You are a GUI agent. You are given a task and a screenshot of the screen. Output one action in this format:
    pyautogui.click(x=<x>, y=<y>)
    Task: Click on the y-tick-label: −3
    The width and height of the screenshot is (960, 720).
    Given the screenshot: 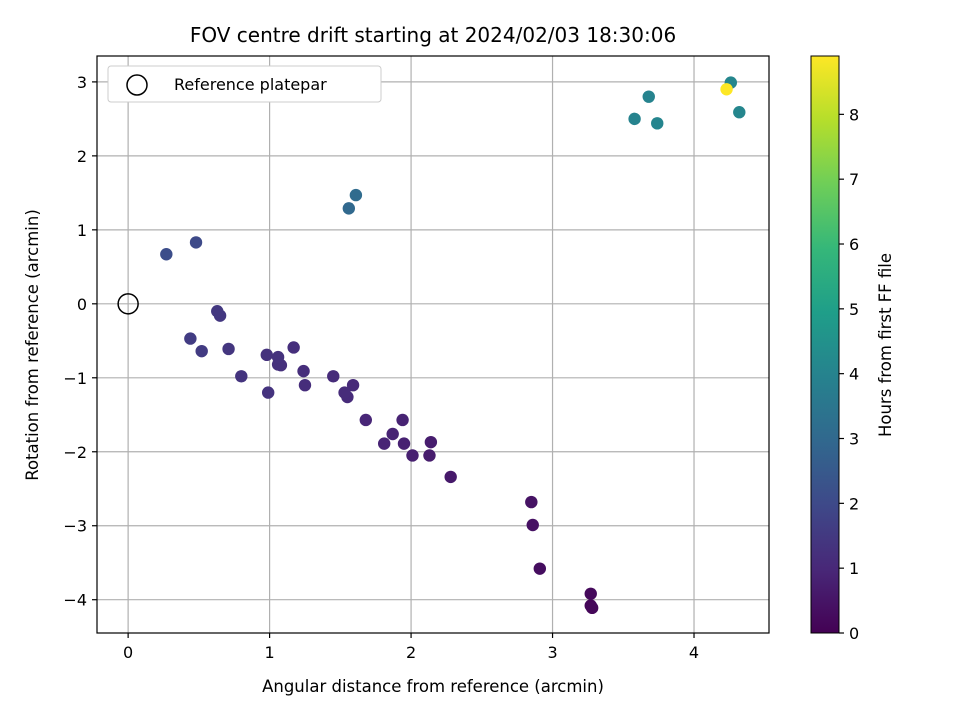 What is the action you would take?
    pyautogui.click(x=75, y=526)
    